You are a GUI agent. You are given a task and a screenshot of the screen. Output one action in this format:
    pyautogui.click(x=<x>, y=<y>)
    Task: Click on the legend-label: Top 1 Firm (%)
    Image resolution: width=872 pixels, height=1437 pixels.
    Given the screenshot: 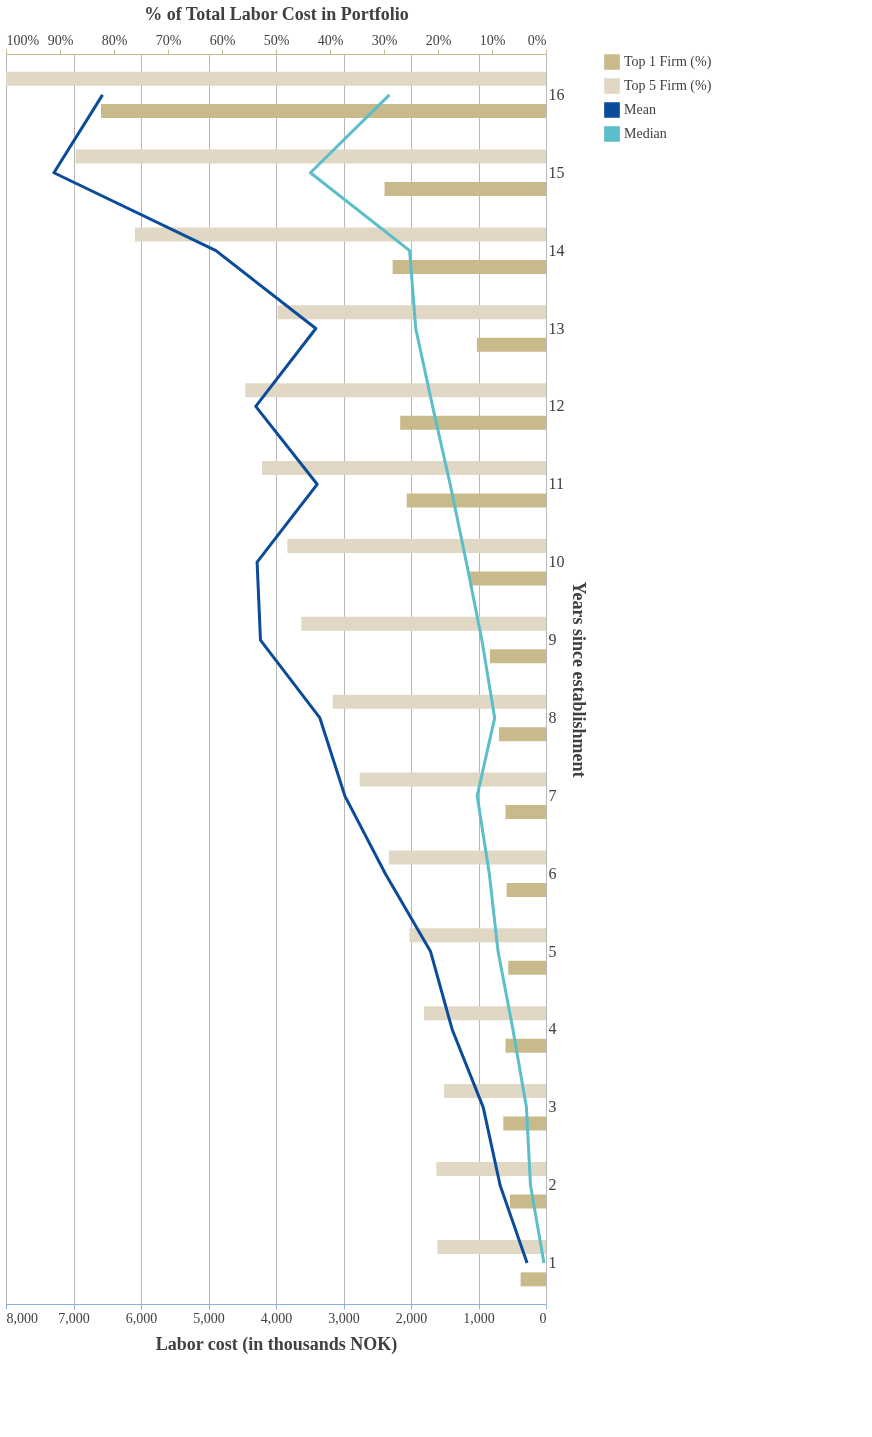 What is the action you would take?
    pyautogui.click(x=668, y=62)
    